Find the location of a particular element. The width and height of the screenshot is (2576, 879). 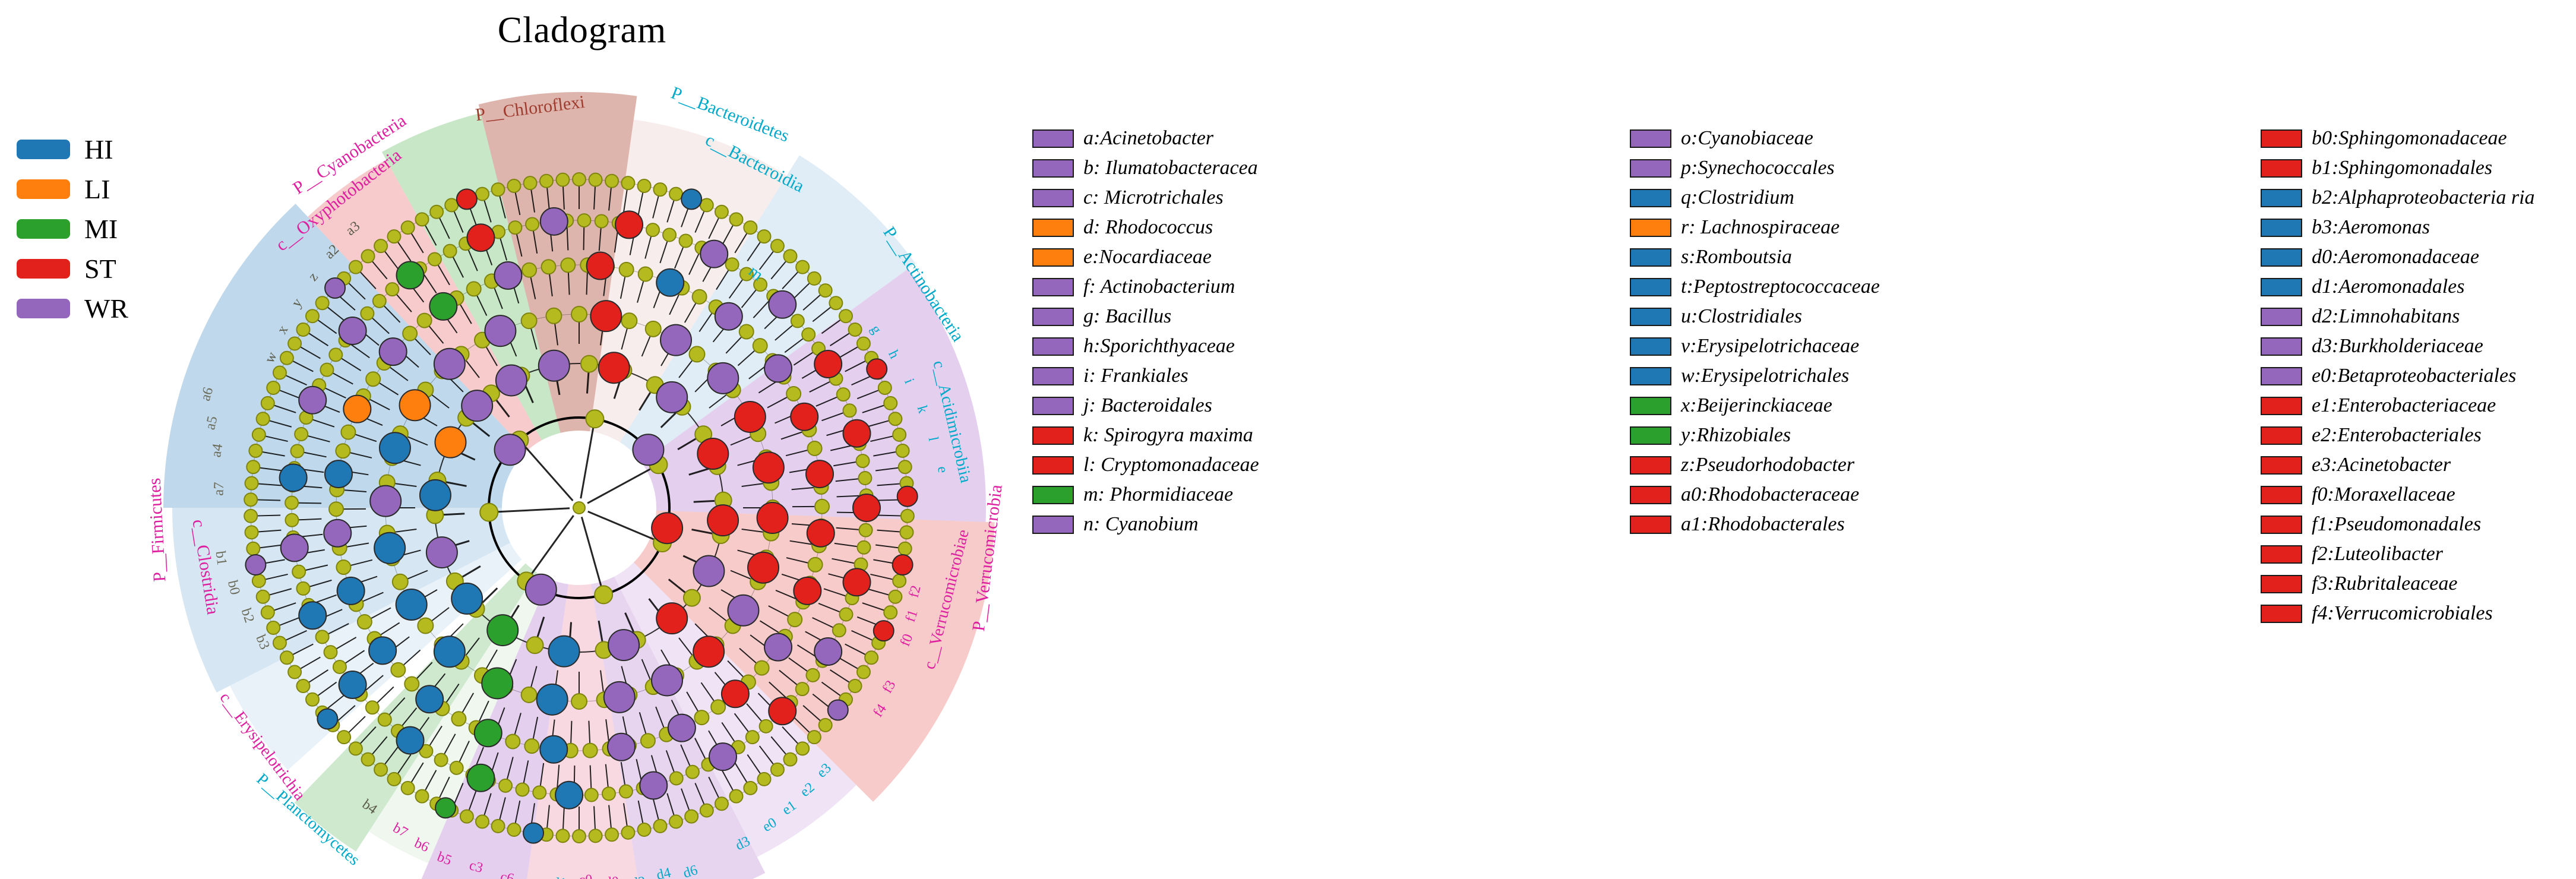

taxon-letter: d2 is located at coordinates (638, 877).